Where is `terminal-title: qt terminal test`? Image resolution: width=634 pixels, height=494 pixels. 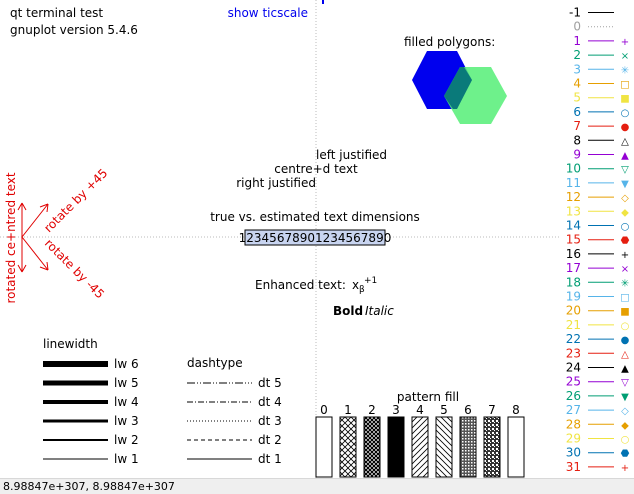
terminal-title: qt terminal test is located at coordinates (56, 13).